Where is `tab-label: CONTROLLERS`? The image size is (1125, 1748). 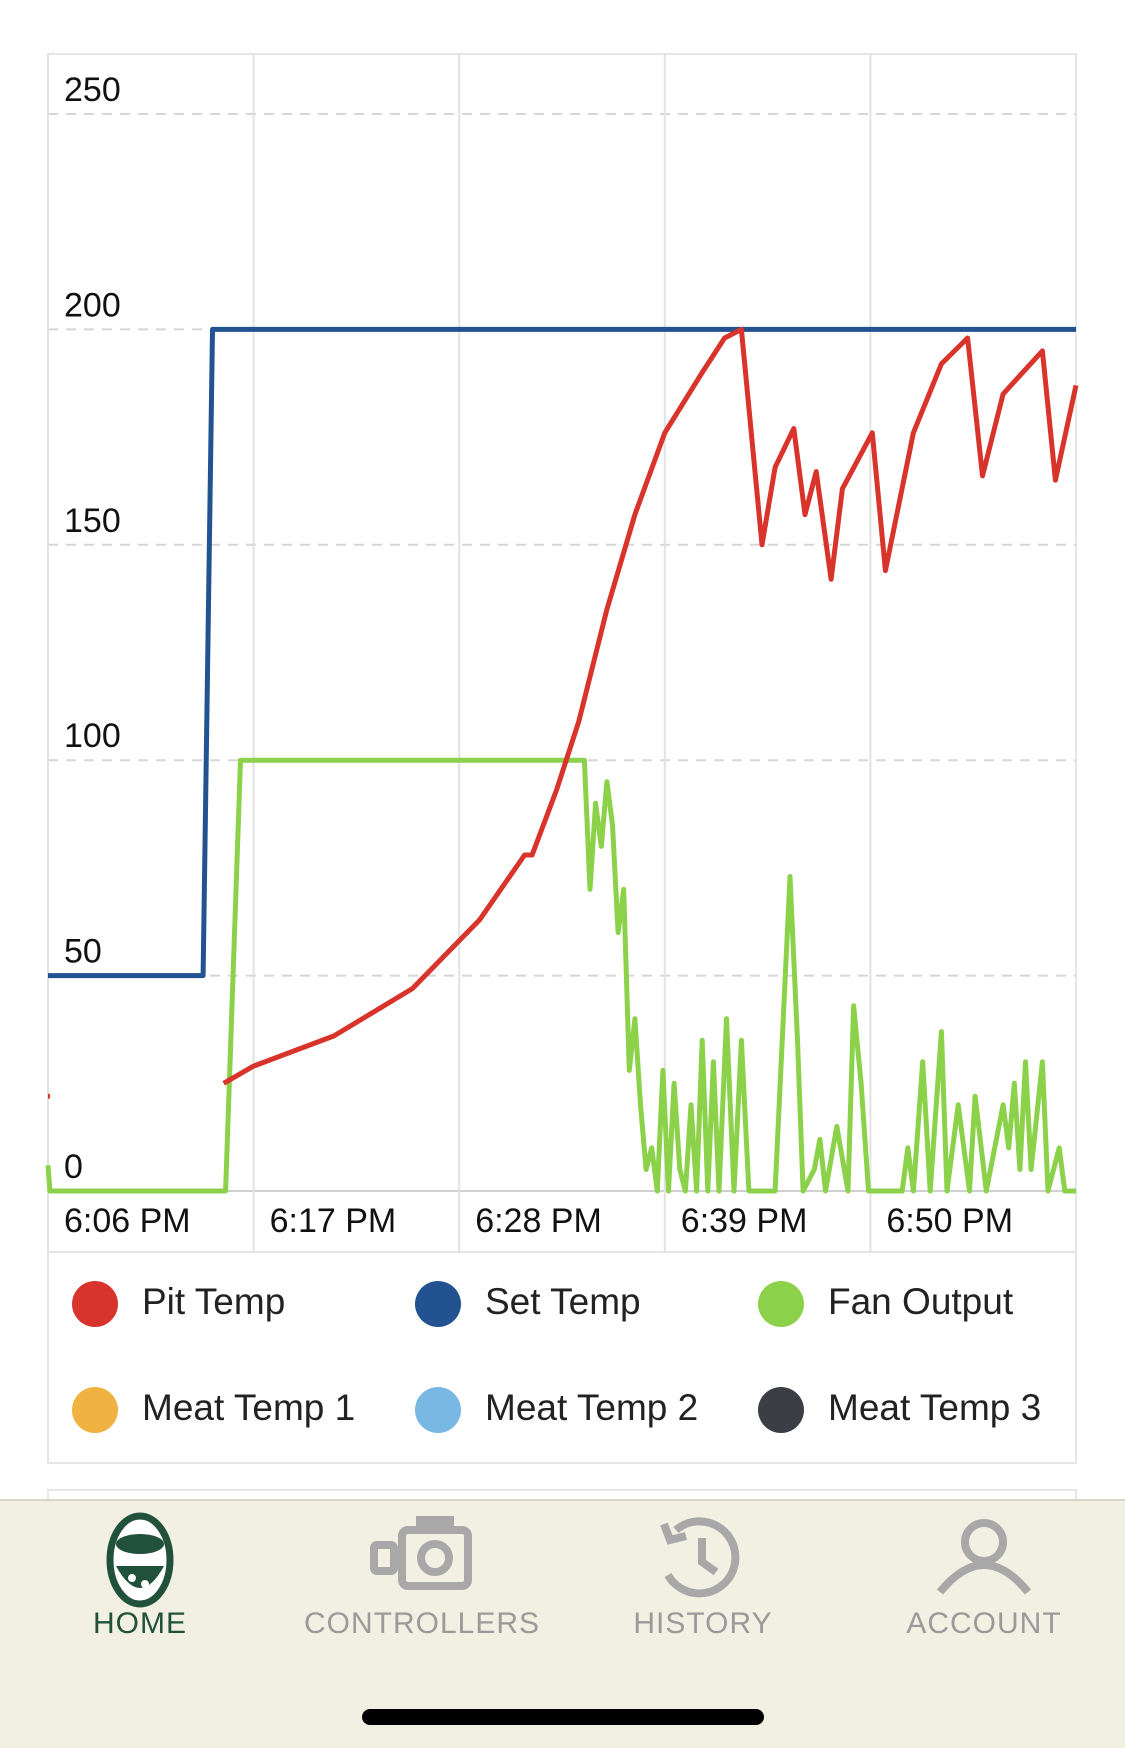
tab-label: CONTROLLERS is located at coordinates (422, 1623).